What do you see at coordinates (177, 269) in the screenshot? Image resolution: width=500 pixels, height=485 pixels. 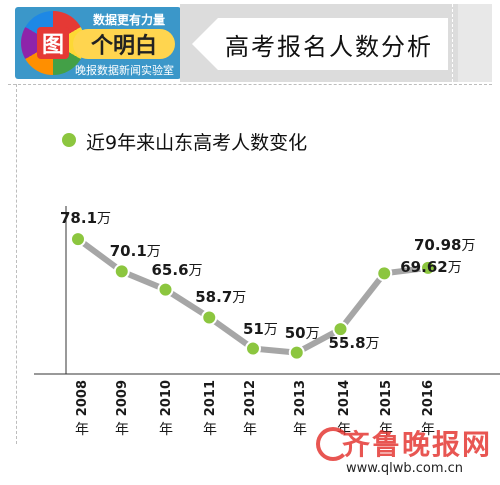 I see `value-label-2010: 65.6万` at bounding box center [177, 269].